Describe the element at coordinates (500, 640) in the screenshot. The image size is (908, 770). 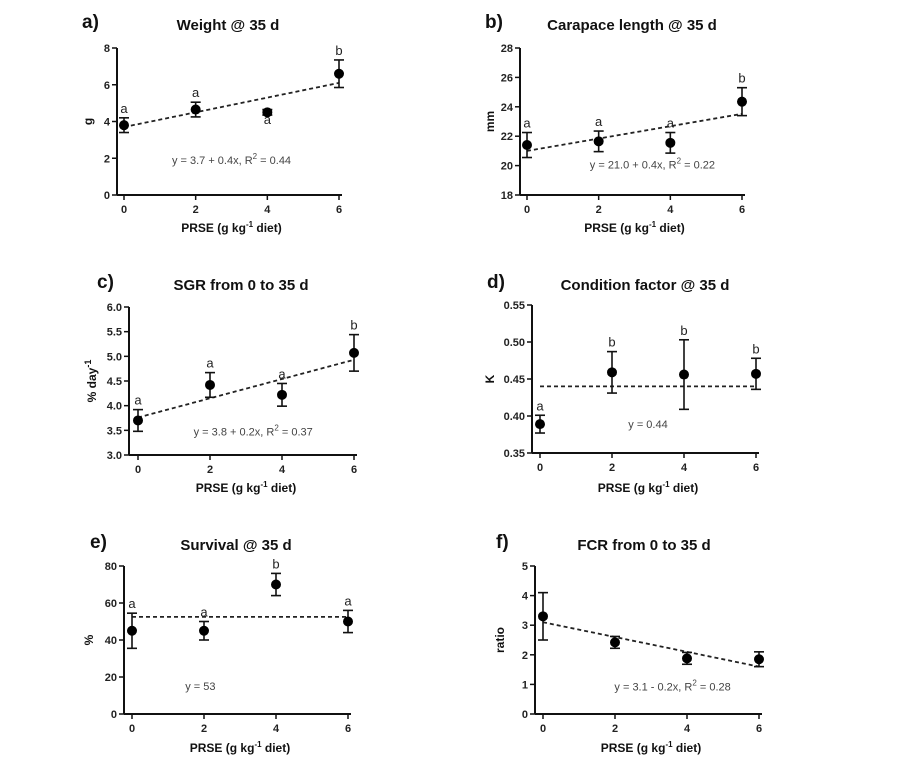
I see `y-axis-label: ratio` at that location.